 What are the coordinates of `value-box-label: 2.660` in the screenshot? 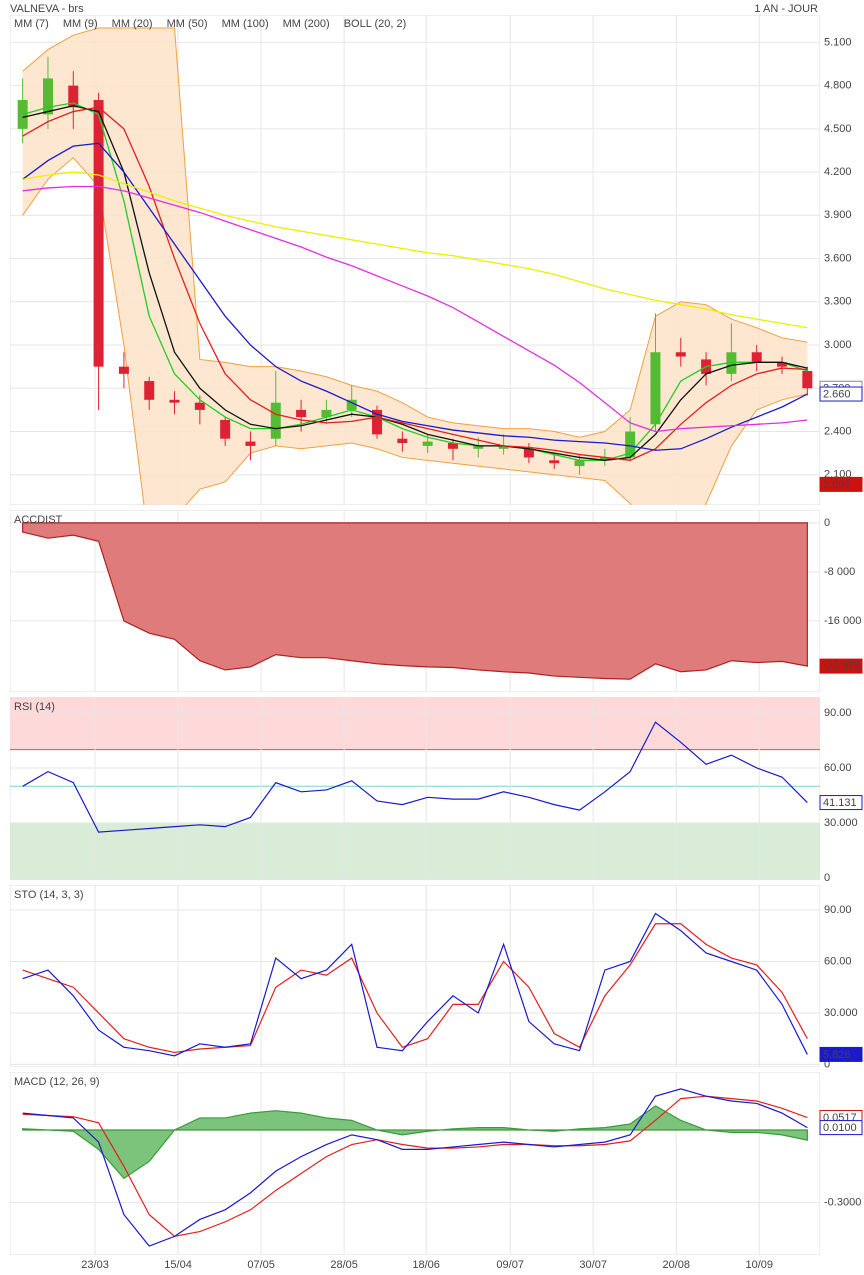 It's located at (837, 394).